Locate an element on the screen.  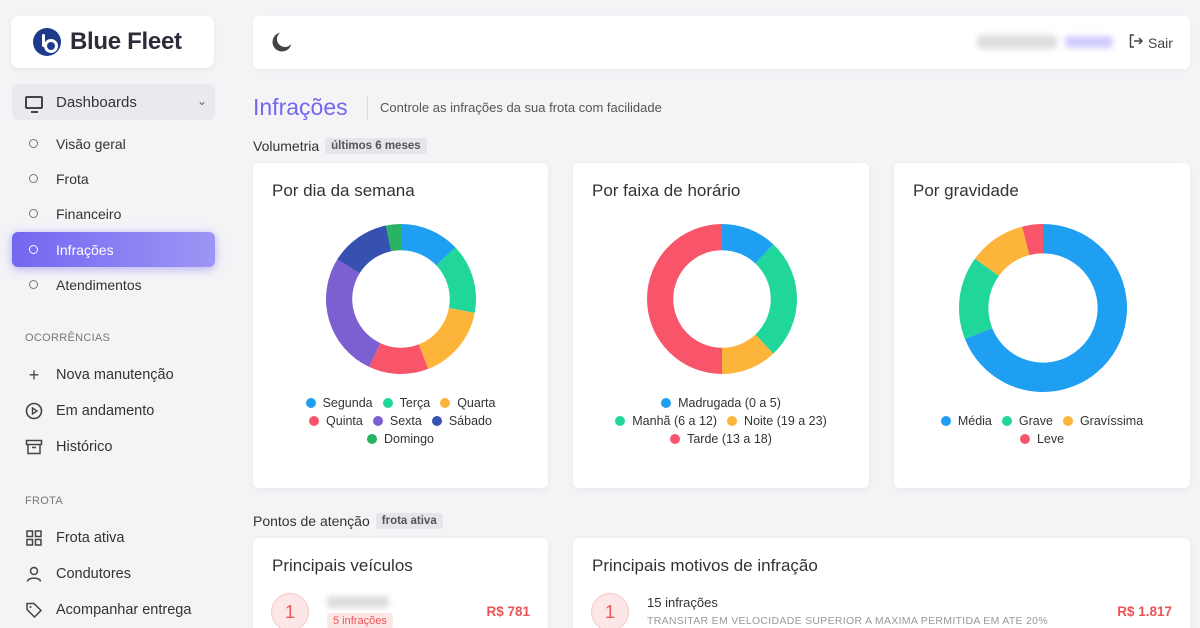
legend-item: Quinta is located at coordinates (336, 421).